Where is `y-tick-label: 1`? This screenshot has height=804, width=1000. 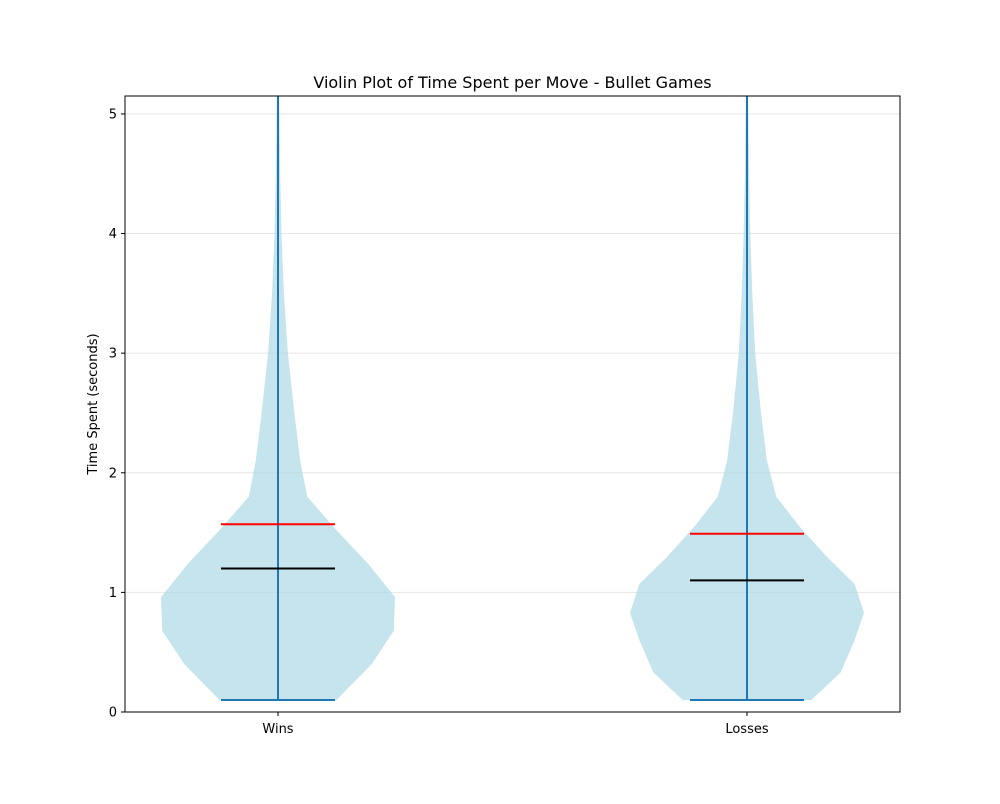 y-tick-label: 1 is located at coordinates (113, 593).